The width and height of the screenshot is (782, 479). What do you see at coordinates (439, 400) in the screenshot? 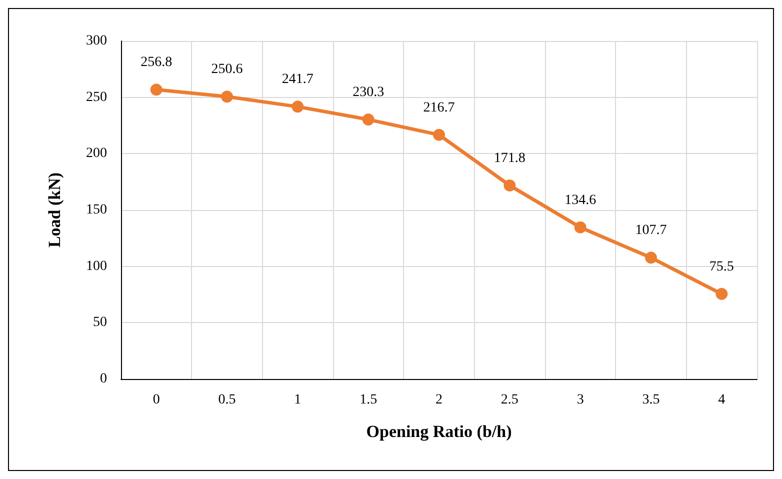
I see `x-tick-label: 2` at bounding box center [439, 400].